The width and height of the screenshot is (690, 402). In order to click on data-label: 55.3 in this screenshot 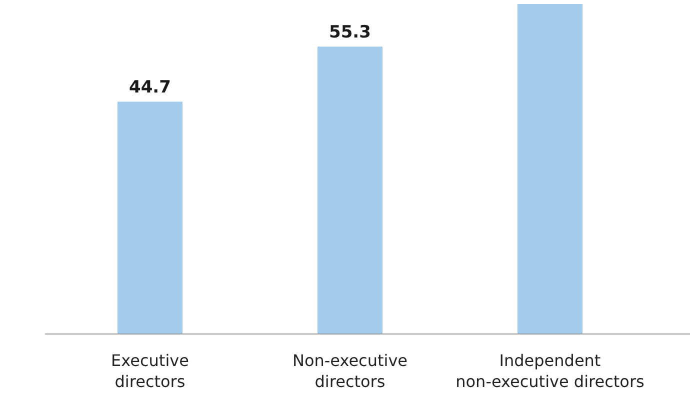, I will do `click(350, 32)`.